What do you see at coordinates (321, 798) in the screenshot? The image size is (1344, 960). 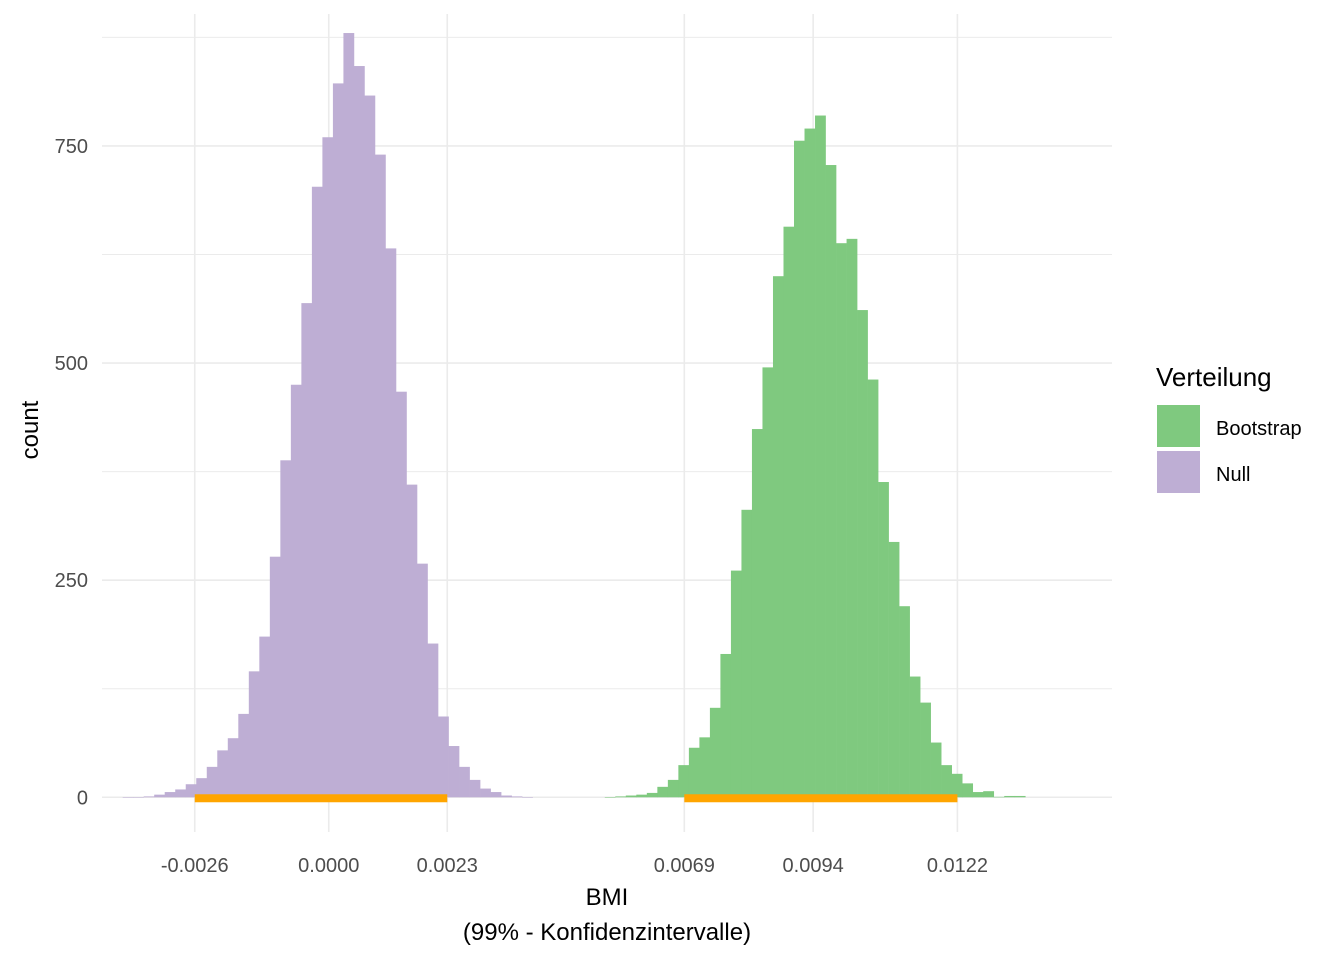 I see `ci-bar-null` at bounding box center [321, 798].